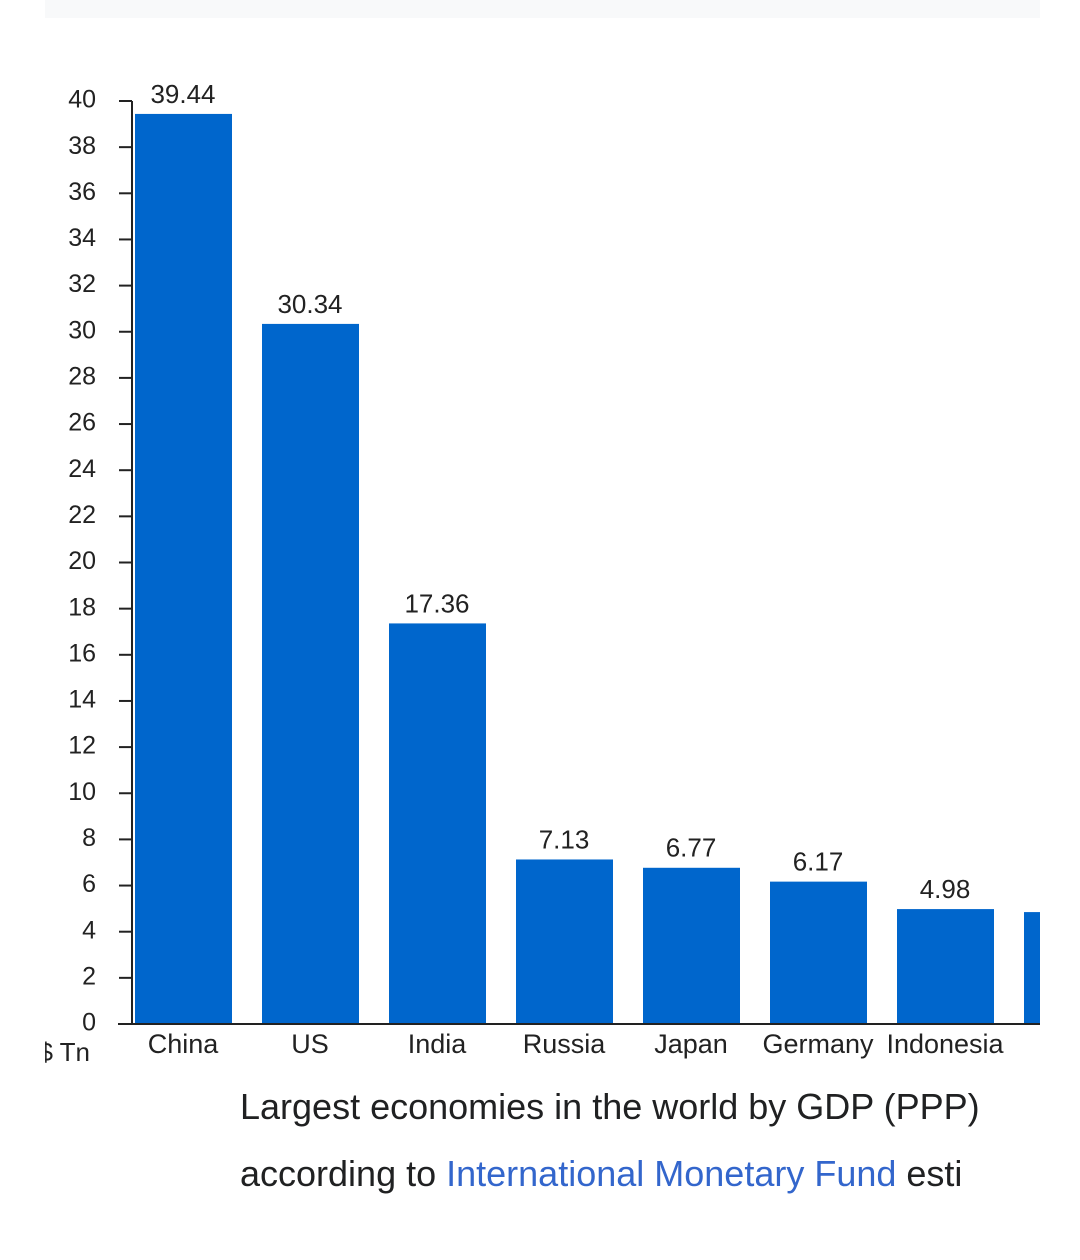 The width and height of the screenshot is (1080, 1260). What do you see at coordinates (343, 1173) in the screenshot?
I see `caption-text: according to` at bounding box center [343, 1173].